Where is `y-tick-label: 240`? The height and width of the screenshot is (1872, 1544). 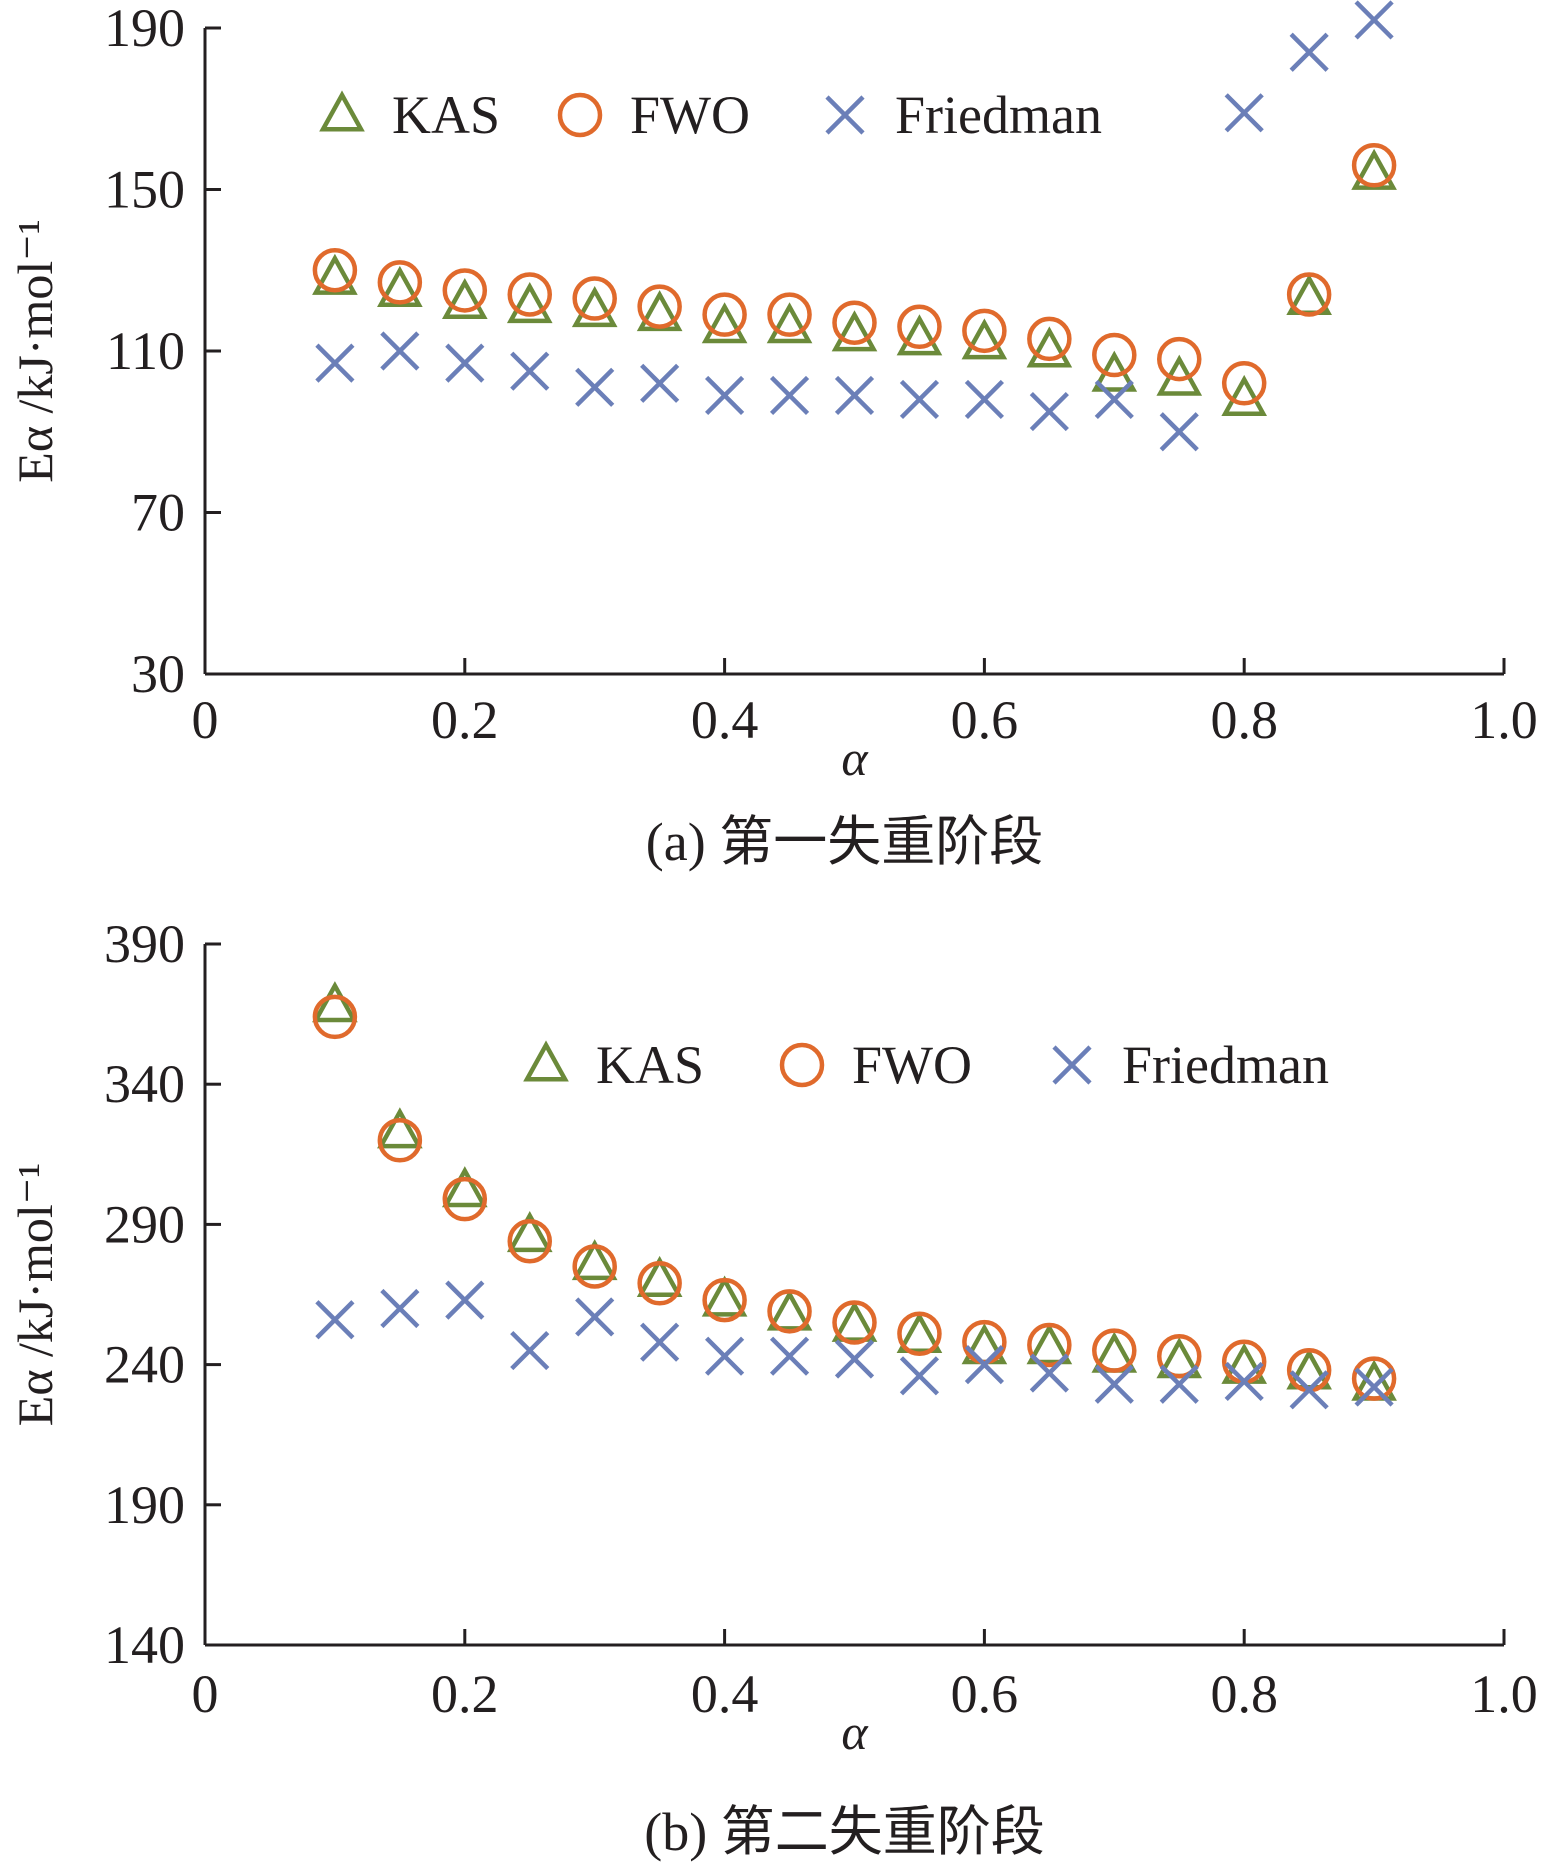 y-tick-label: 240 is located at coordinates (144, 1365).